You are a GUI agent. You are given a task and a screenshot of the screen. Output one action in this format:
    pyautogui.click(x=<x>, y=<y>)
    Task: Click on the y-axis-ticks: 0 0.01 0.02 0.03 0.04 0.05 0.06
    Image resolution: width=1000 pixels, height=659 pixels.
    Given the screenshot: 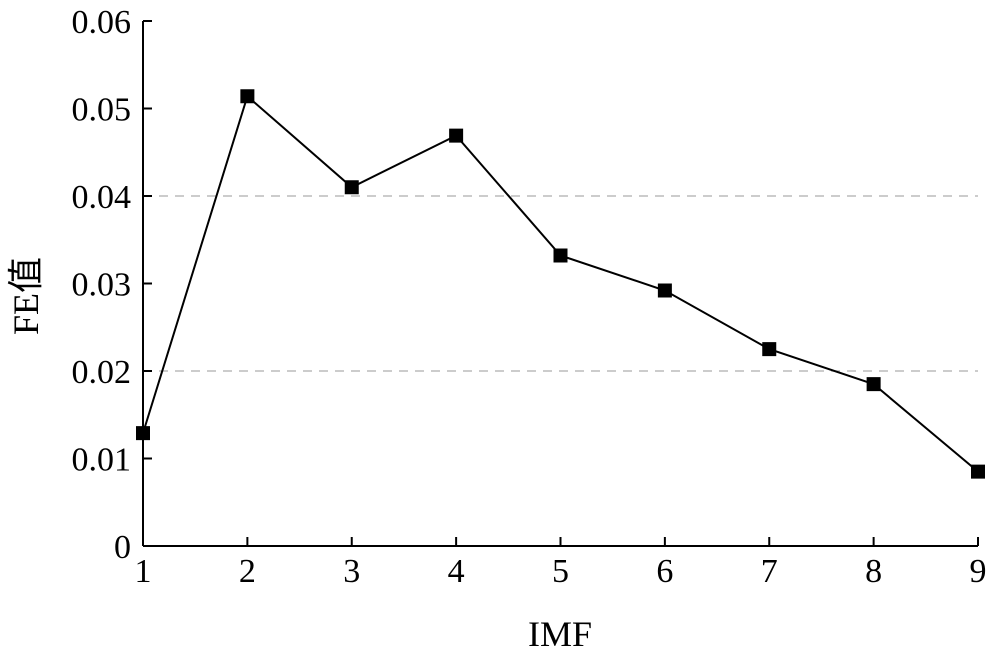 What is the action you would take?
    pyautogui.click(x=112, y=285)
    